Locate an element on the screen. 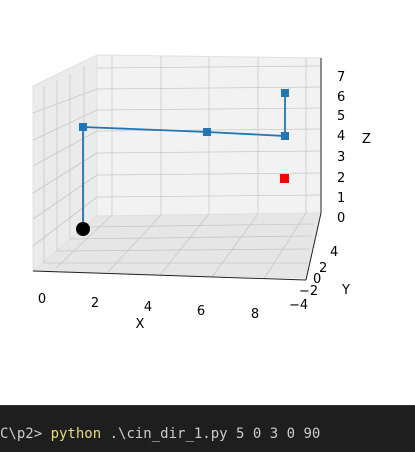  terminal-prompt: C\p2> is located at coordinates (25, 434).